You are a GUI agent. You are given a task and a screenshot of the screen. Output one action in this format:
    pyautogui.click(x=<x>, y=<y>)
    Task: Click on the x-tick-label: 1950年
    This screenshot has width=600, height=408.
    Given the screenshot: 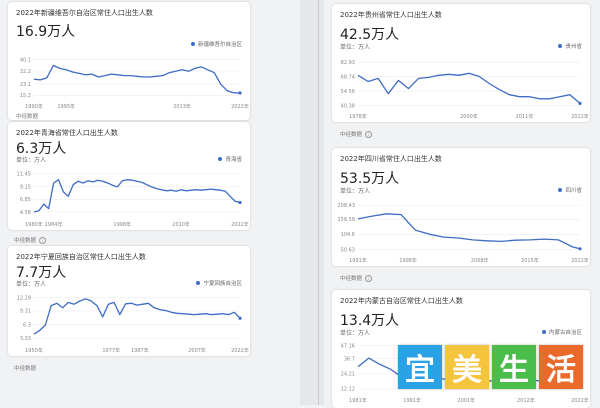 What is the action you would take?
    pyautogui.click(x=34, y=350)
    